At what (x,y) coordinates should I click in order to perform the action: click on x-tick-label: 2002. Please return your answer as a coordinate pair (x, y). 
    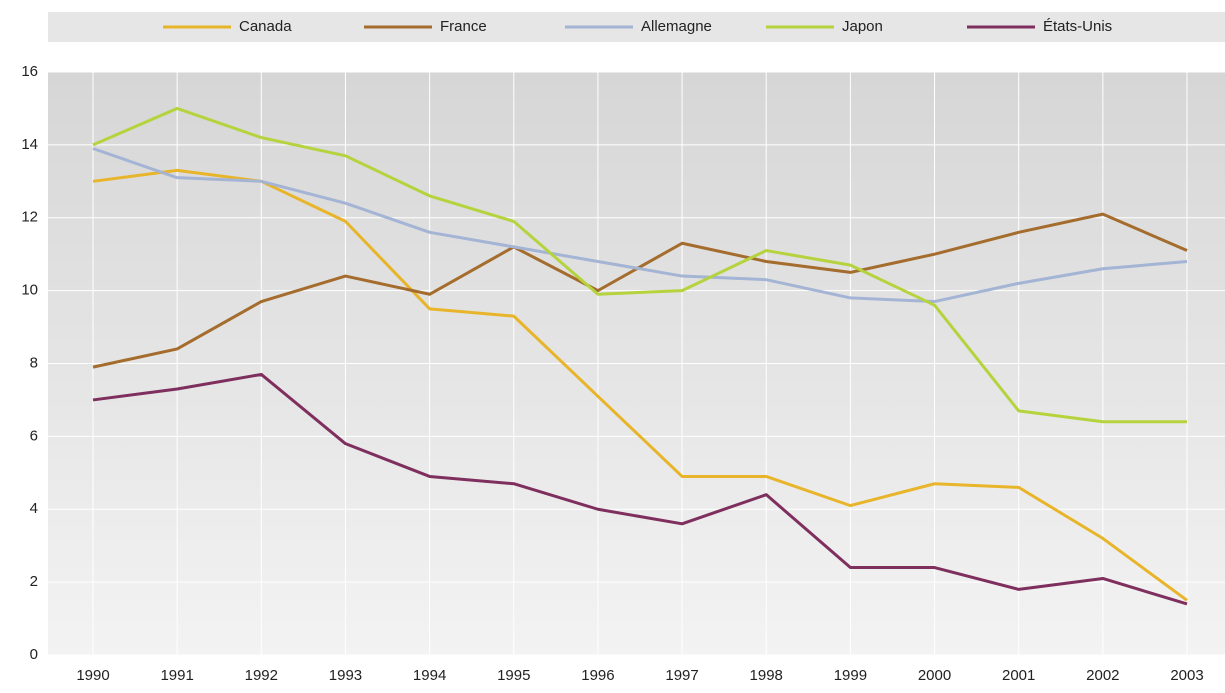
    Looking at the image, I should click on (1102, 675).